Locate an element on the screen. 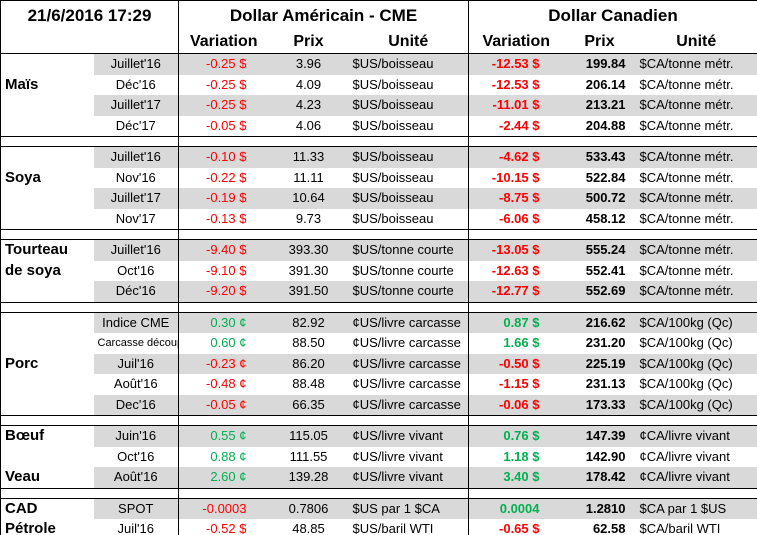  us-variation: 0.88 ¢ is located at coordinates (228, 456).